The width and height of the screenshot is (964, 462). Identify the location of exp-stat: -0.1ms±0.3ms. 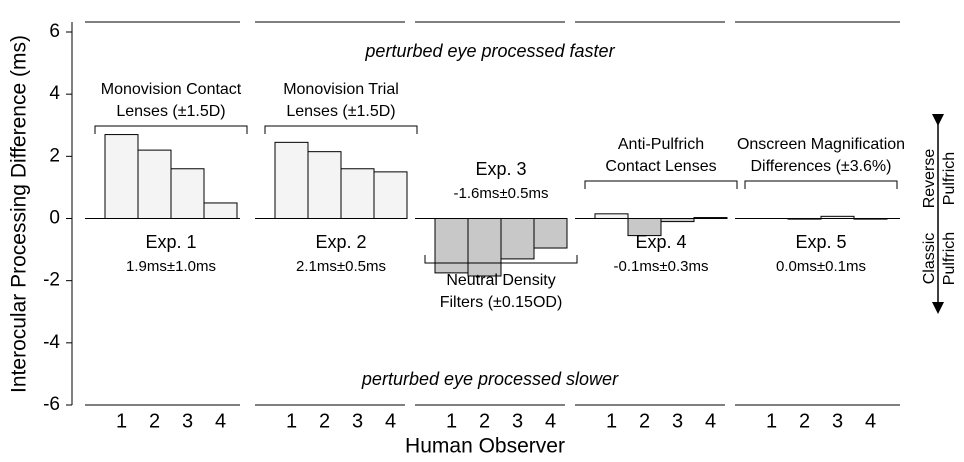
(661, 266).